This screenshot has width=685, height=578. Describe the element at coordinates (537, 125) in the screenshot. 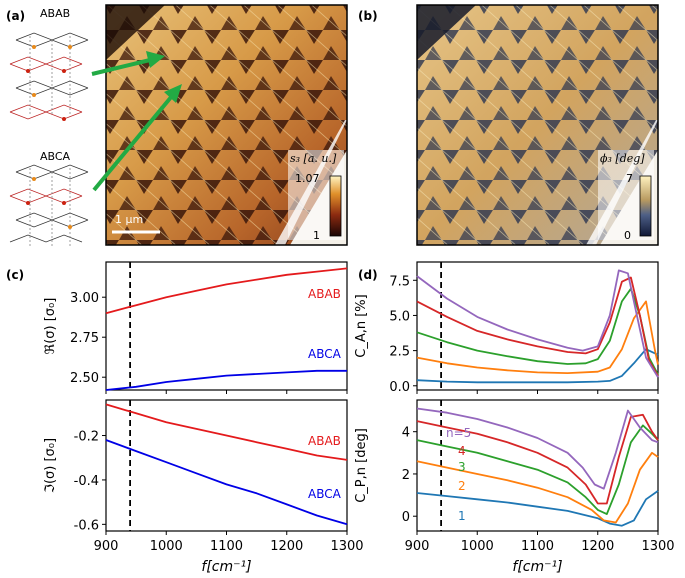

I see `afm-image-phase: ϕ₃ [deg] 7 0` at that location.